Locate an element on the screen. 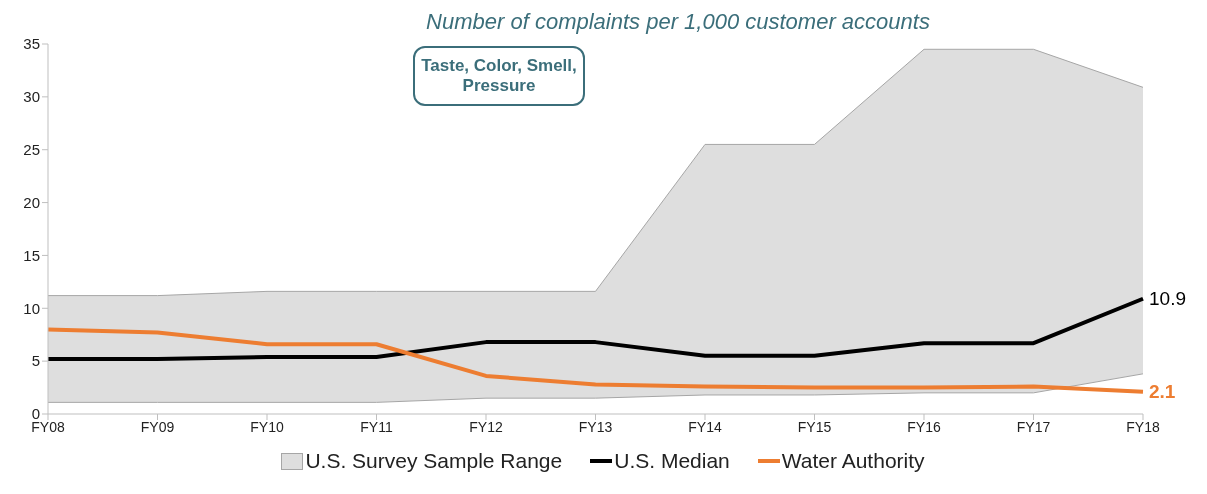 The width and height of the screenshot is (1207, 494). y-tick-label: 20 is located at coordinates (31, 202).